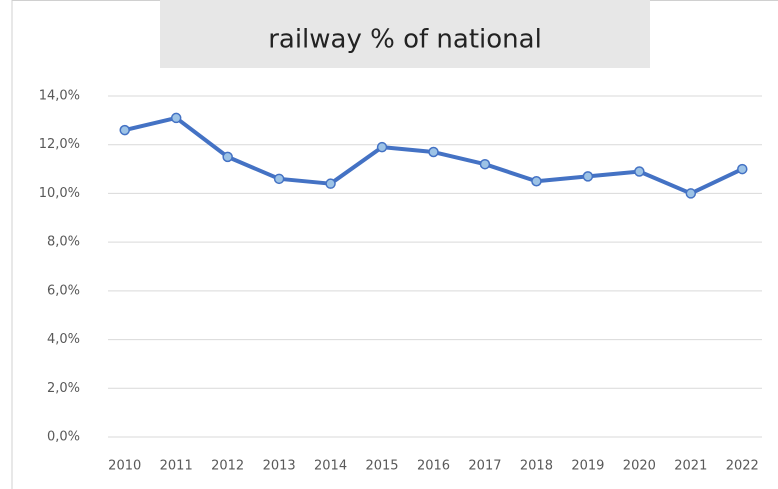  I want to click on y-tick-label: 4,0%, so click(63, 339).